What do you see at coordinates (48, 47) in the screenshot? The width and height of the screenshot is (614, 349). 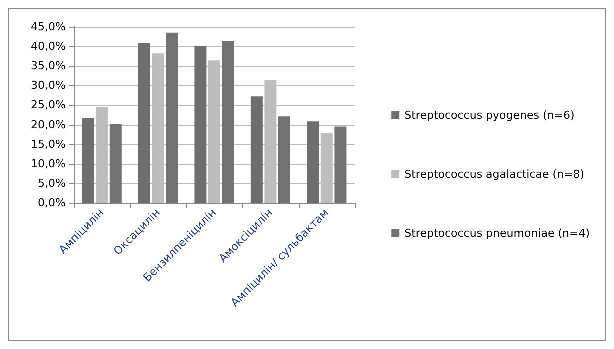 I see `y-tick-label: 40,0%` at bounding box center [48, 47].